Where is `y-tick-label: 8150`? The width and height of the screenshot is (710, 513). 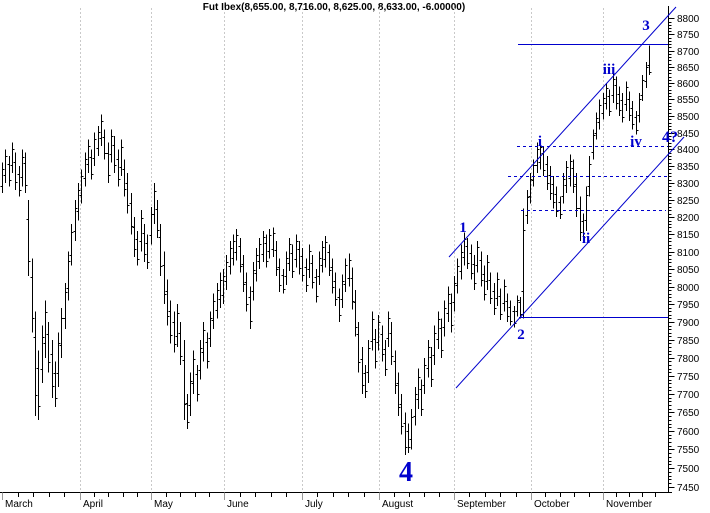
y-tick-label: 8150 is located at coordinates (688, 235).